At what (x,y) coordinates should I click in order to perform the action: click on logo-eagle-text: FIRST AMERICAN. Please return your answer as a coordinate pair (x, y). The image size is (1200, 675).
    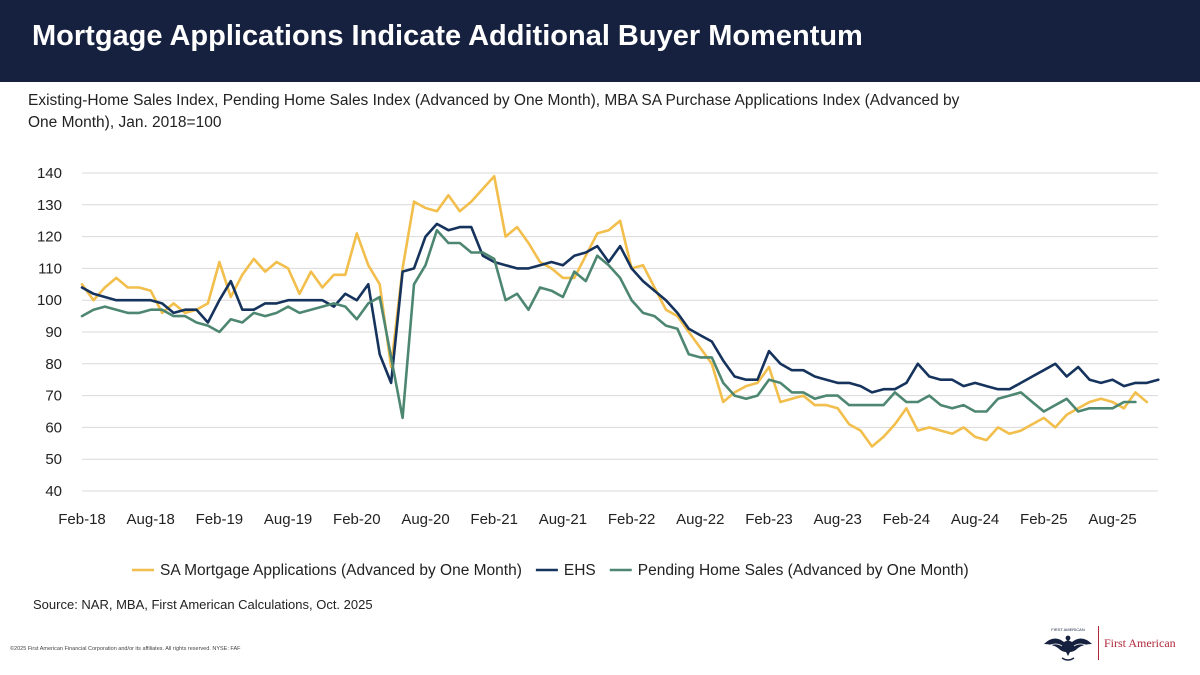
    Looking at the image, I should click on (1068, 629).